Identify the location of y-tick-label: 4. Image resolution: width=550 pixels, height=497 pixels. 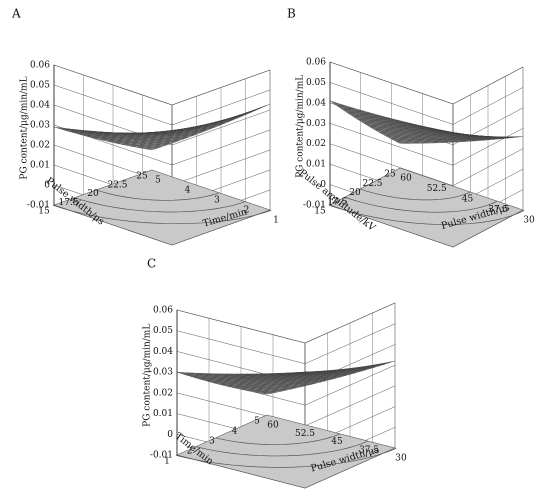
(235, 432).